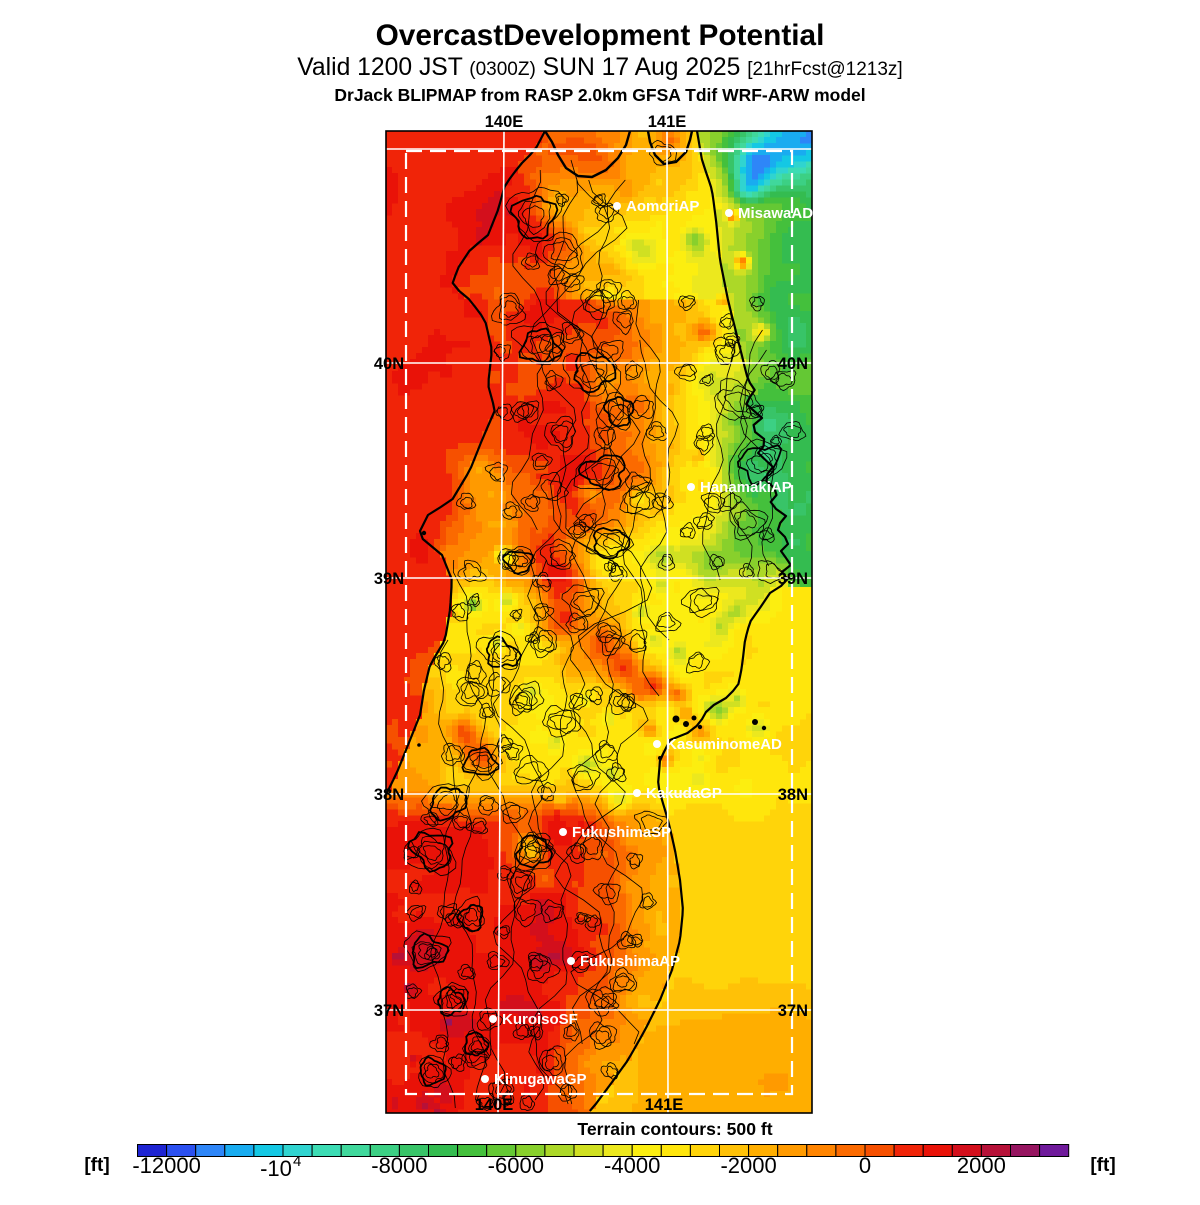 Image resolution: width=1200 pixels, height=1205 pixels. I want to click on svg-text: 0, so click(865, 1165).